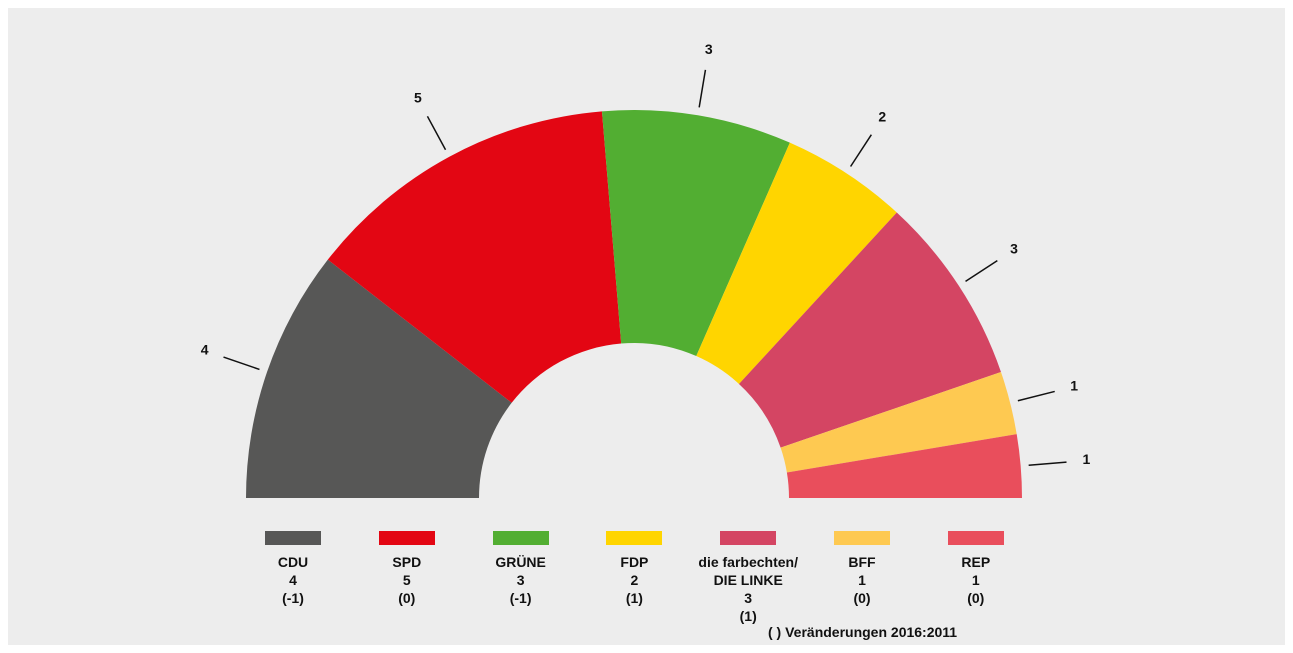  What do you see at coordinates (862, 562) in the screenshot?
I see `legend-name: BFF` at bounding box center [862, 562].